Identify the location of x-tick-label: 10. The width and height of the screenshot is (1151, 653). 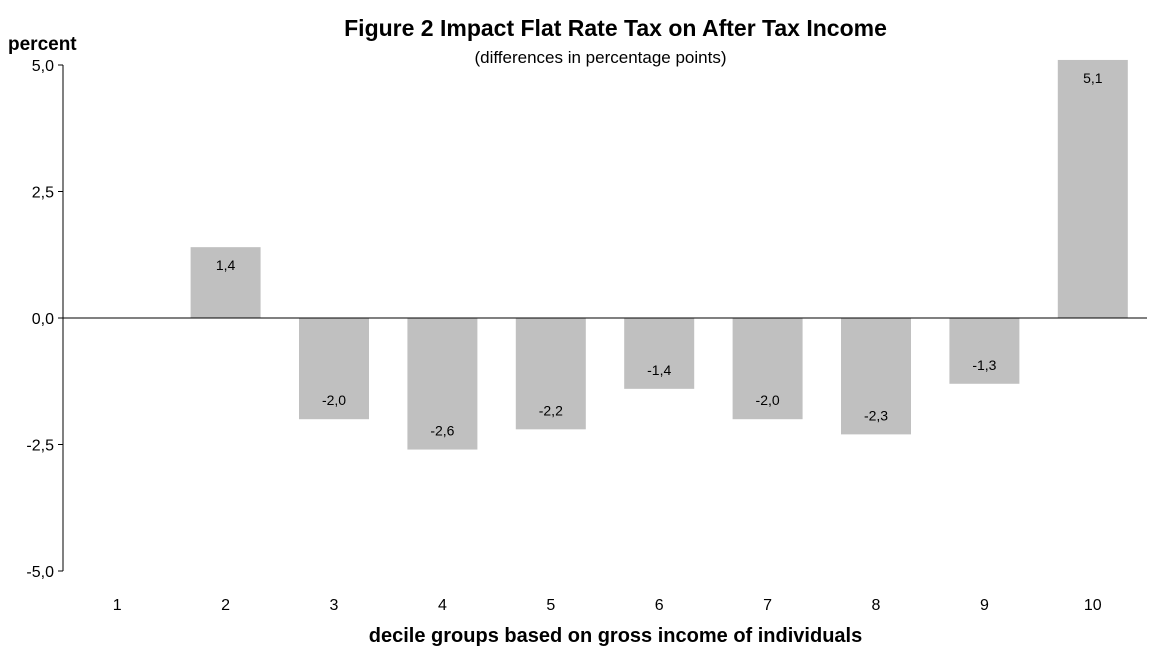
(1093, 605).